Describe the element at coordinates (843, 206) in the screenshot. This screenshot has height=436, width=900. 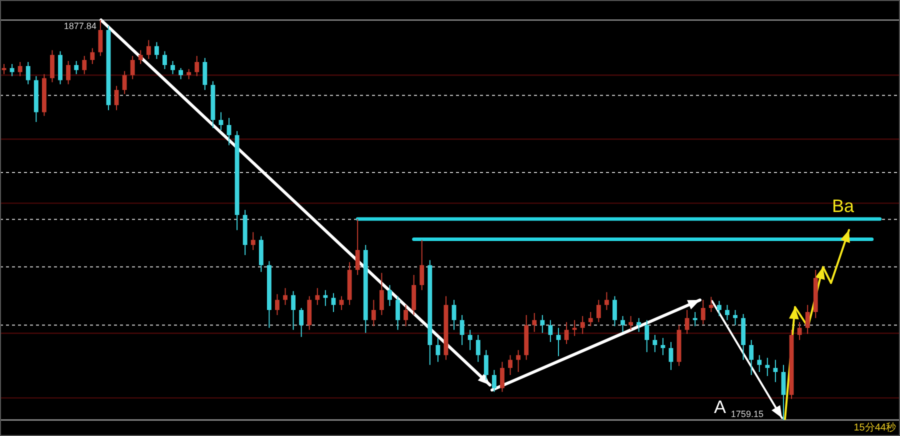
I see `note: Ba` at that location.